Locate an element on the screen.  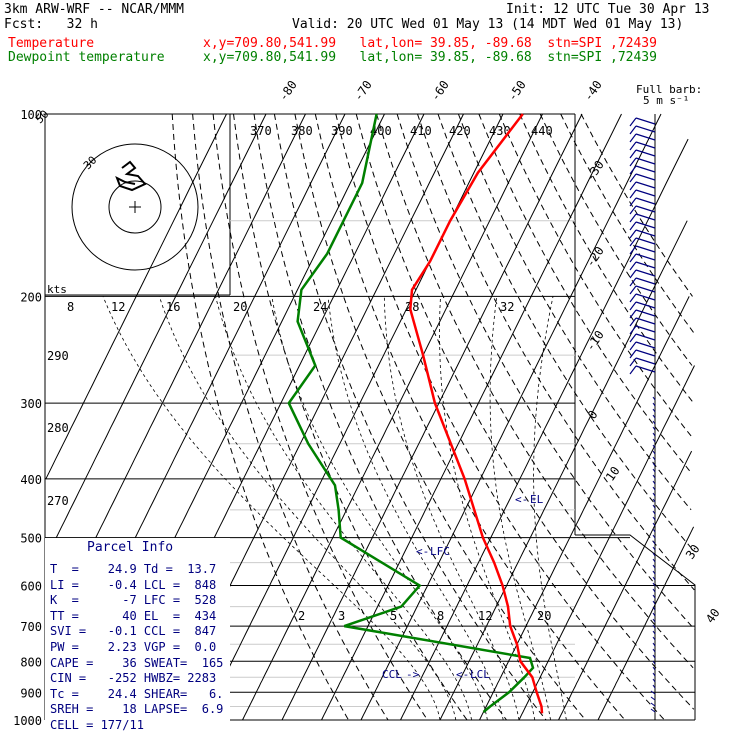
isotherm--130 is located at coordinates (136, 296).